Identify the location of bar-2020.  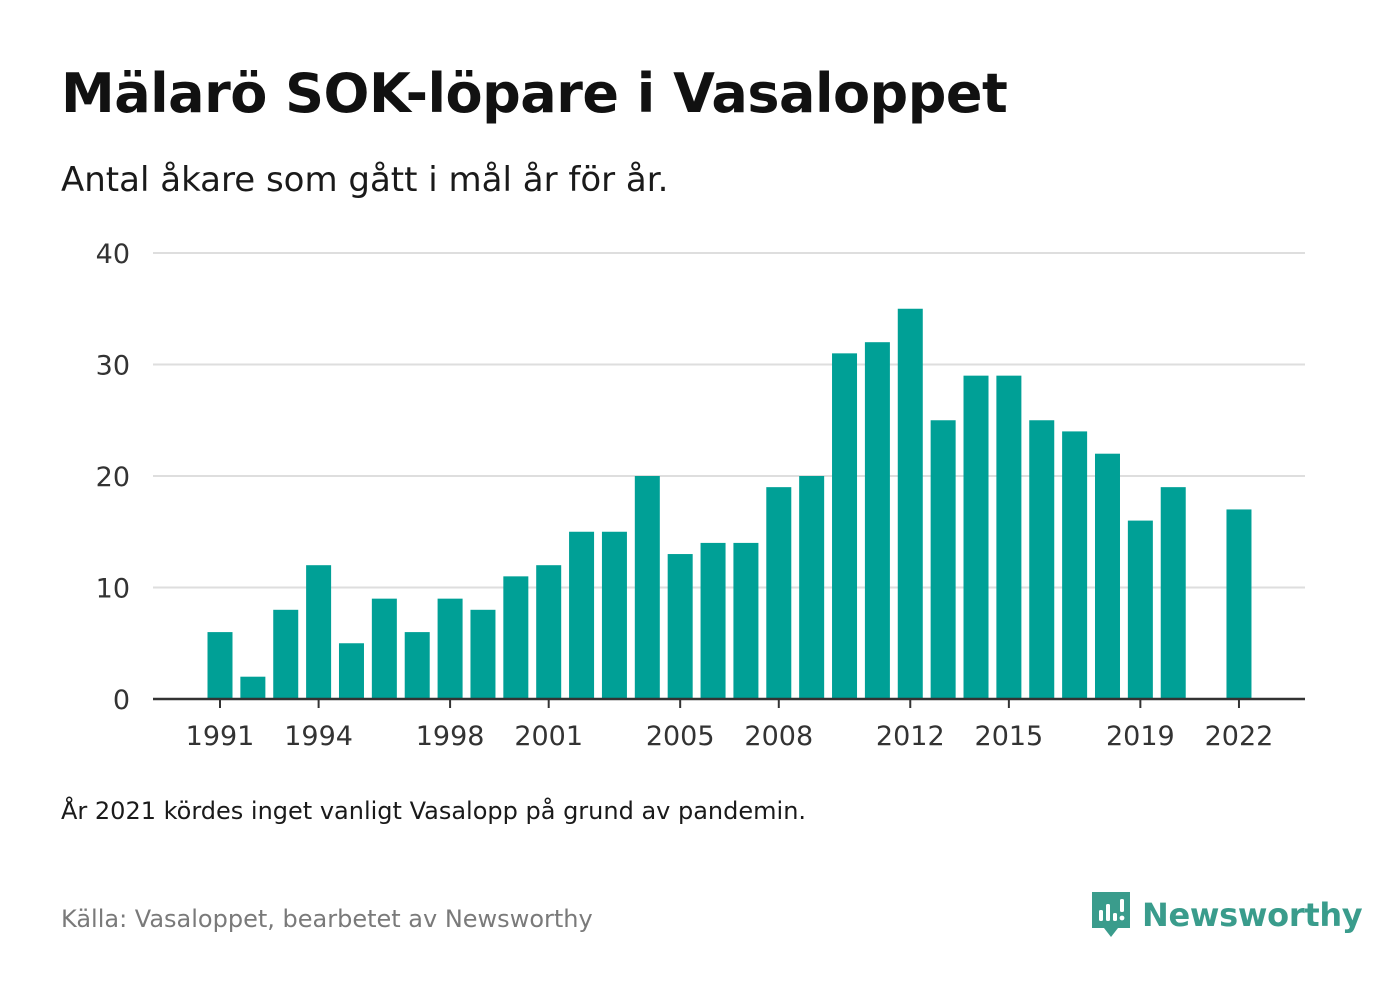
(1173, 593).